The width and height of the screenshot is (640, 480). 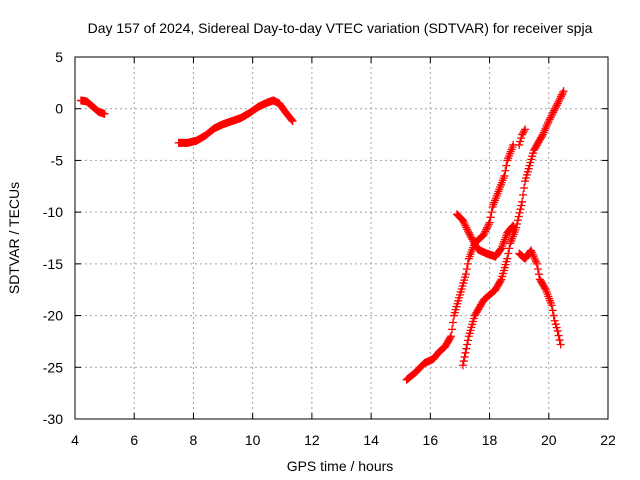 I want to click on y-tick-label: 0, so click(x=59, y=109).